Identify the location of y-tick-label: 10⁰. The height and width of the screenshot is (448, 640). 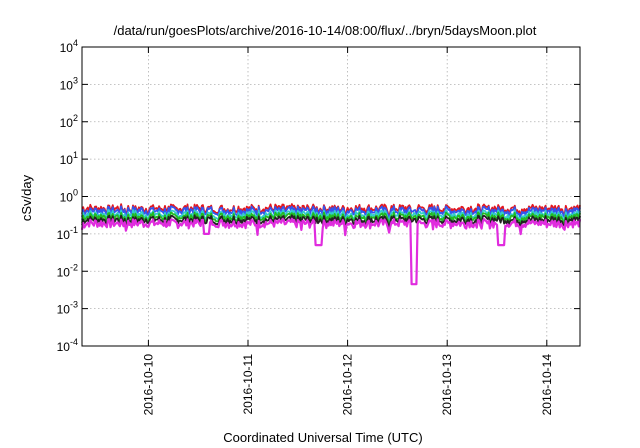
(69, 196).